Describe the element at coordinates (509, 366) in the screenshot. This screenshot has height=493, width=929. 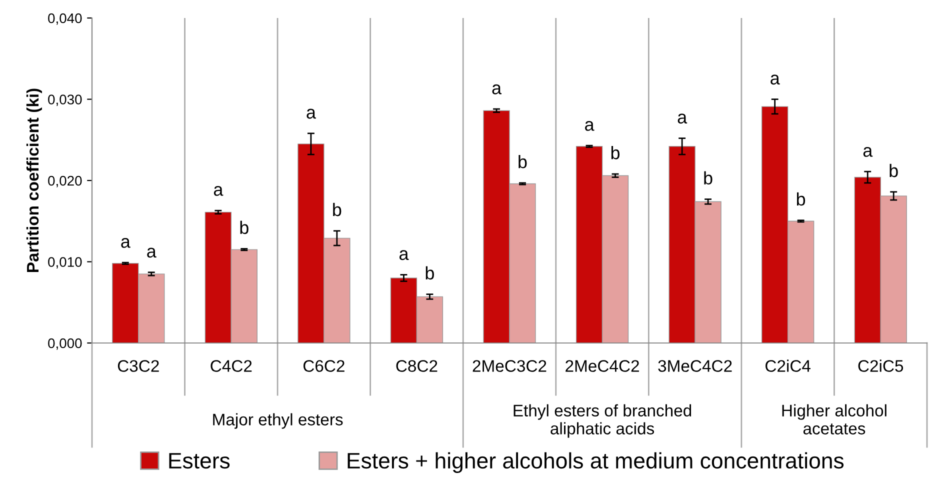
I see `x-tick-label: 2MeC3C2` at that location.